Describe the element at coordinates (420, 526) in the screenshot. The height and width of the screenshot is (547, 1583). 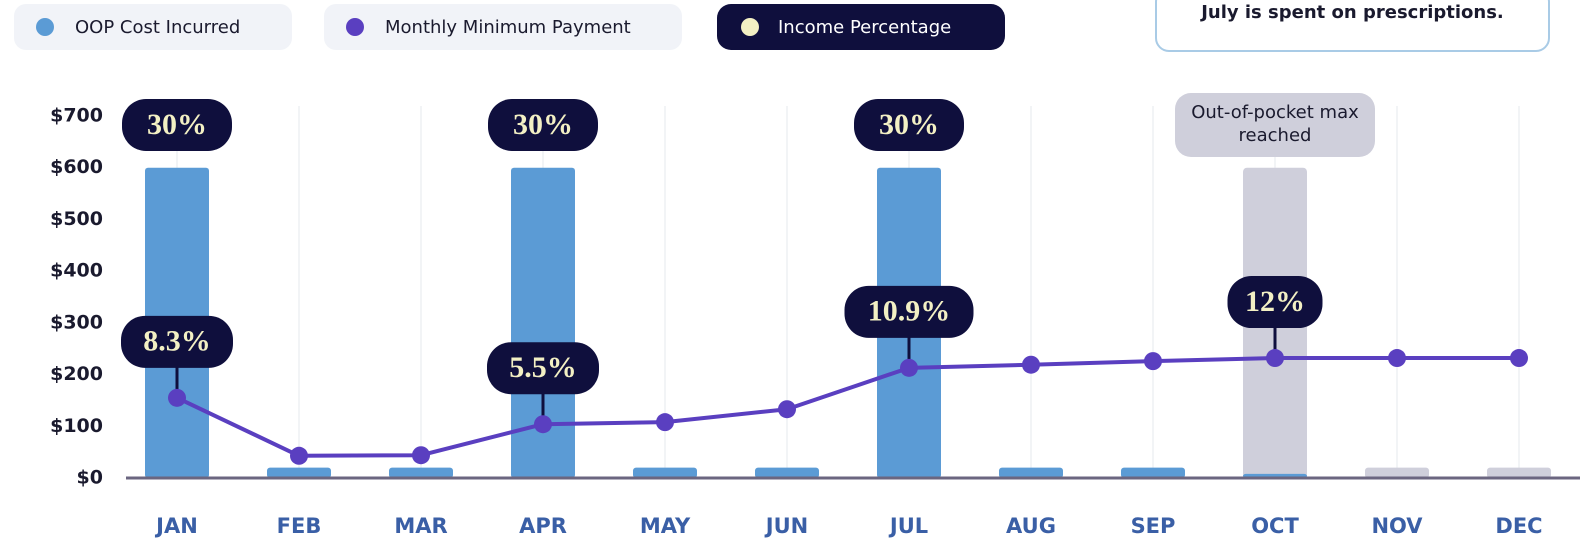
I see `x-tick-label: MAR` at that location.